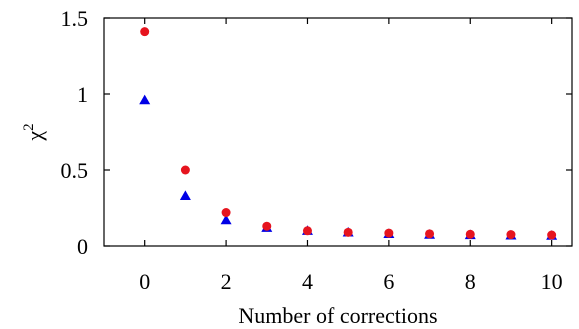 Image resolution: width=579 pixels, height=329 pixels. What do you see at coordinates (552, 281) in the screenshot?
I see `x-tick-label-5: 10` at bounding box center [552, 281].